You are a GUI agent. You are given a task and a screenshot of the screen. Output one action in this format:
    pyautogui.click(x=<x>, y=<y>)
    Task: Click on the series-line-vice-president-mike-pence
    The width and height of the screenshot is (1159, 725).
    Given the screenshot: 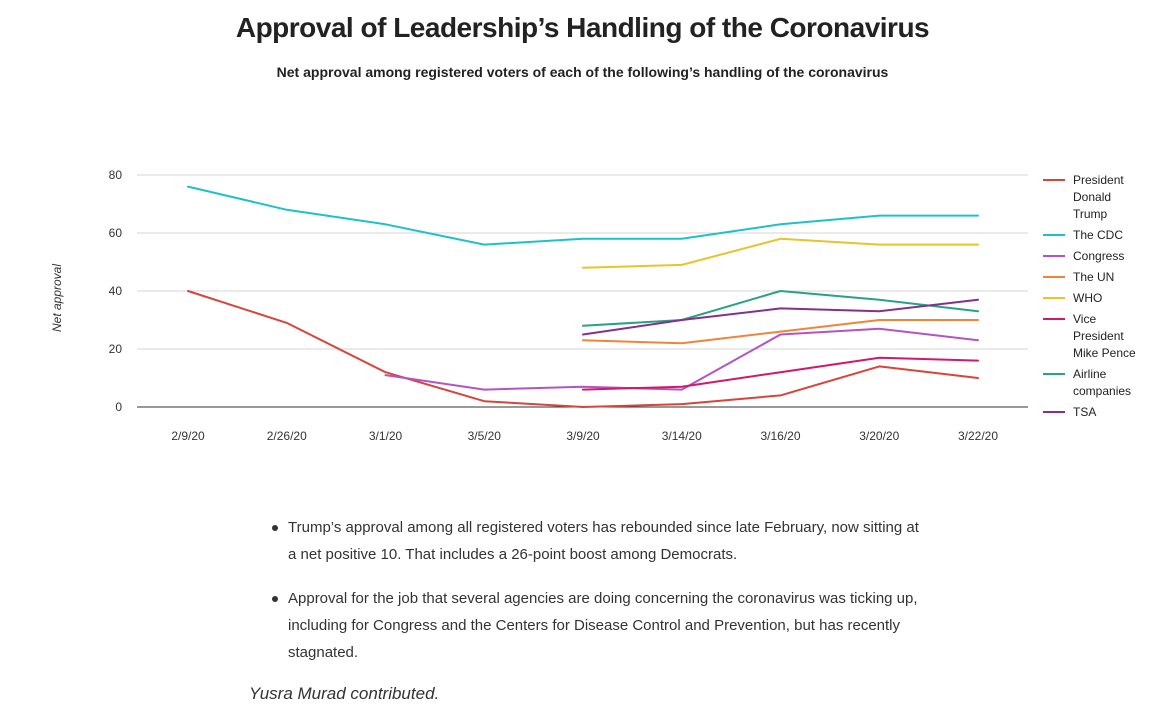 What is the action you would take?
    pyautogui.click(x=780, y=373)
    